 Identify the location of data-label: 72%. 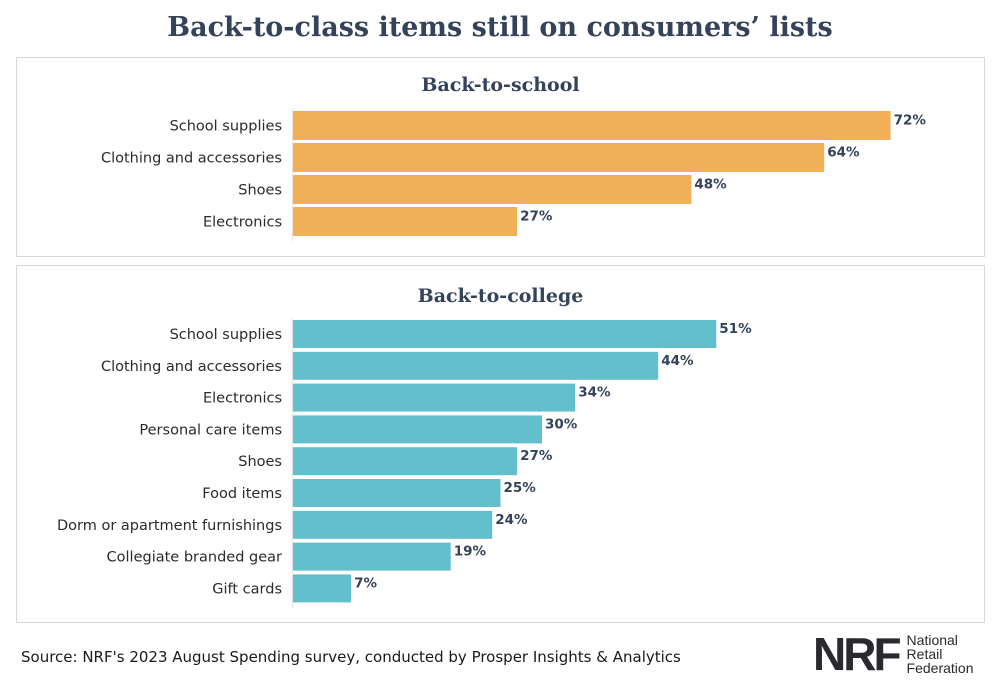
(910, 121).